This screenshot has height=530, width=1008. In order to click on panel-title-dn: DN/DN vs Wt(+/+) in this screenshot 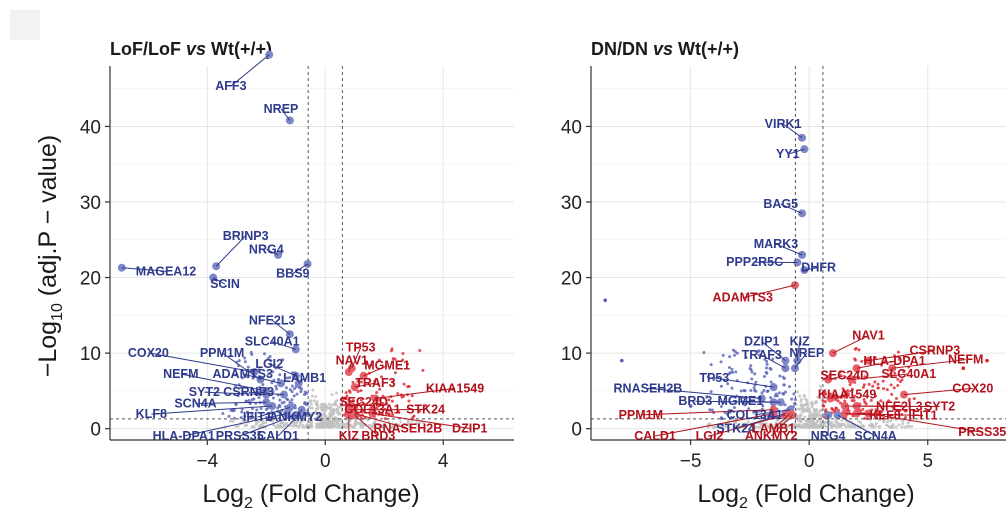, I will do `click(665, 49)`.